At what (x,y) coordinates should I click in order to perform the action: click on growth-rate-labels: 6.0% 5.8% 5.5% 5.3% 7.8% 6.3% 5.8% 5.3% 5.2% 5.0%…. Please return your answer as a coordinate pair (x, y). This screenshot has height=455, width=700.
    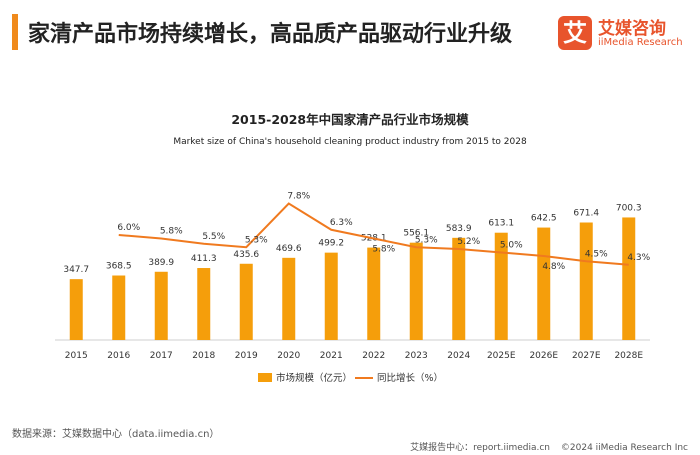
    Looking at the image, I should click on (383, 232).